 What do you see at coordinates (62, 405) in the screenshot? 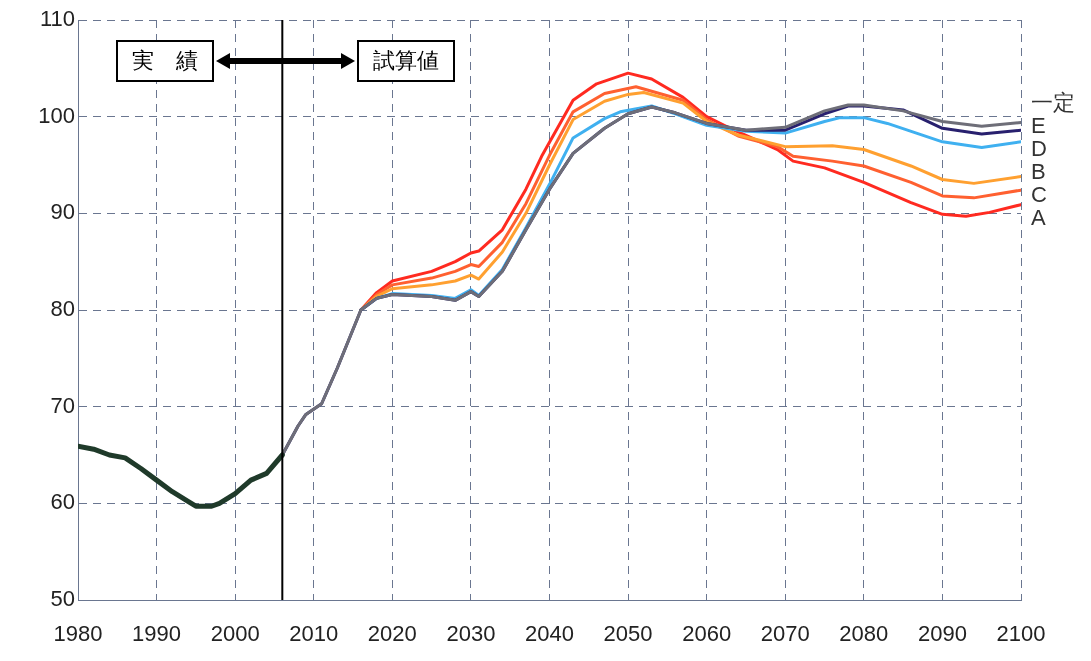
I see `y-tick-label: 70` at bounding box center [62, 405].